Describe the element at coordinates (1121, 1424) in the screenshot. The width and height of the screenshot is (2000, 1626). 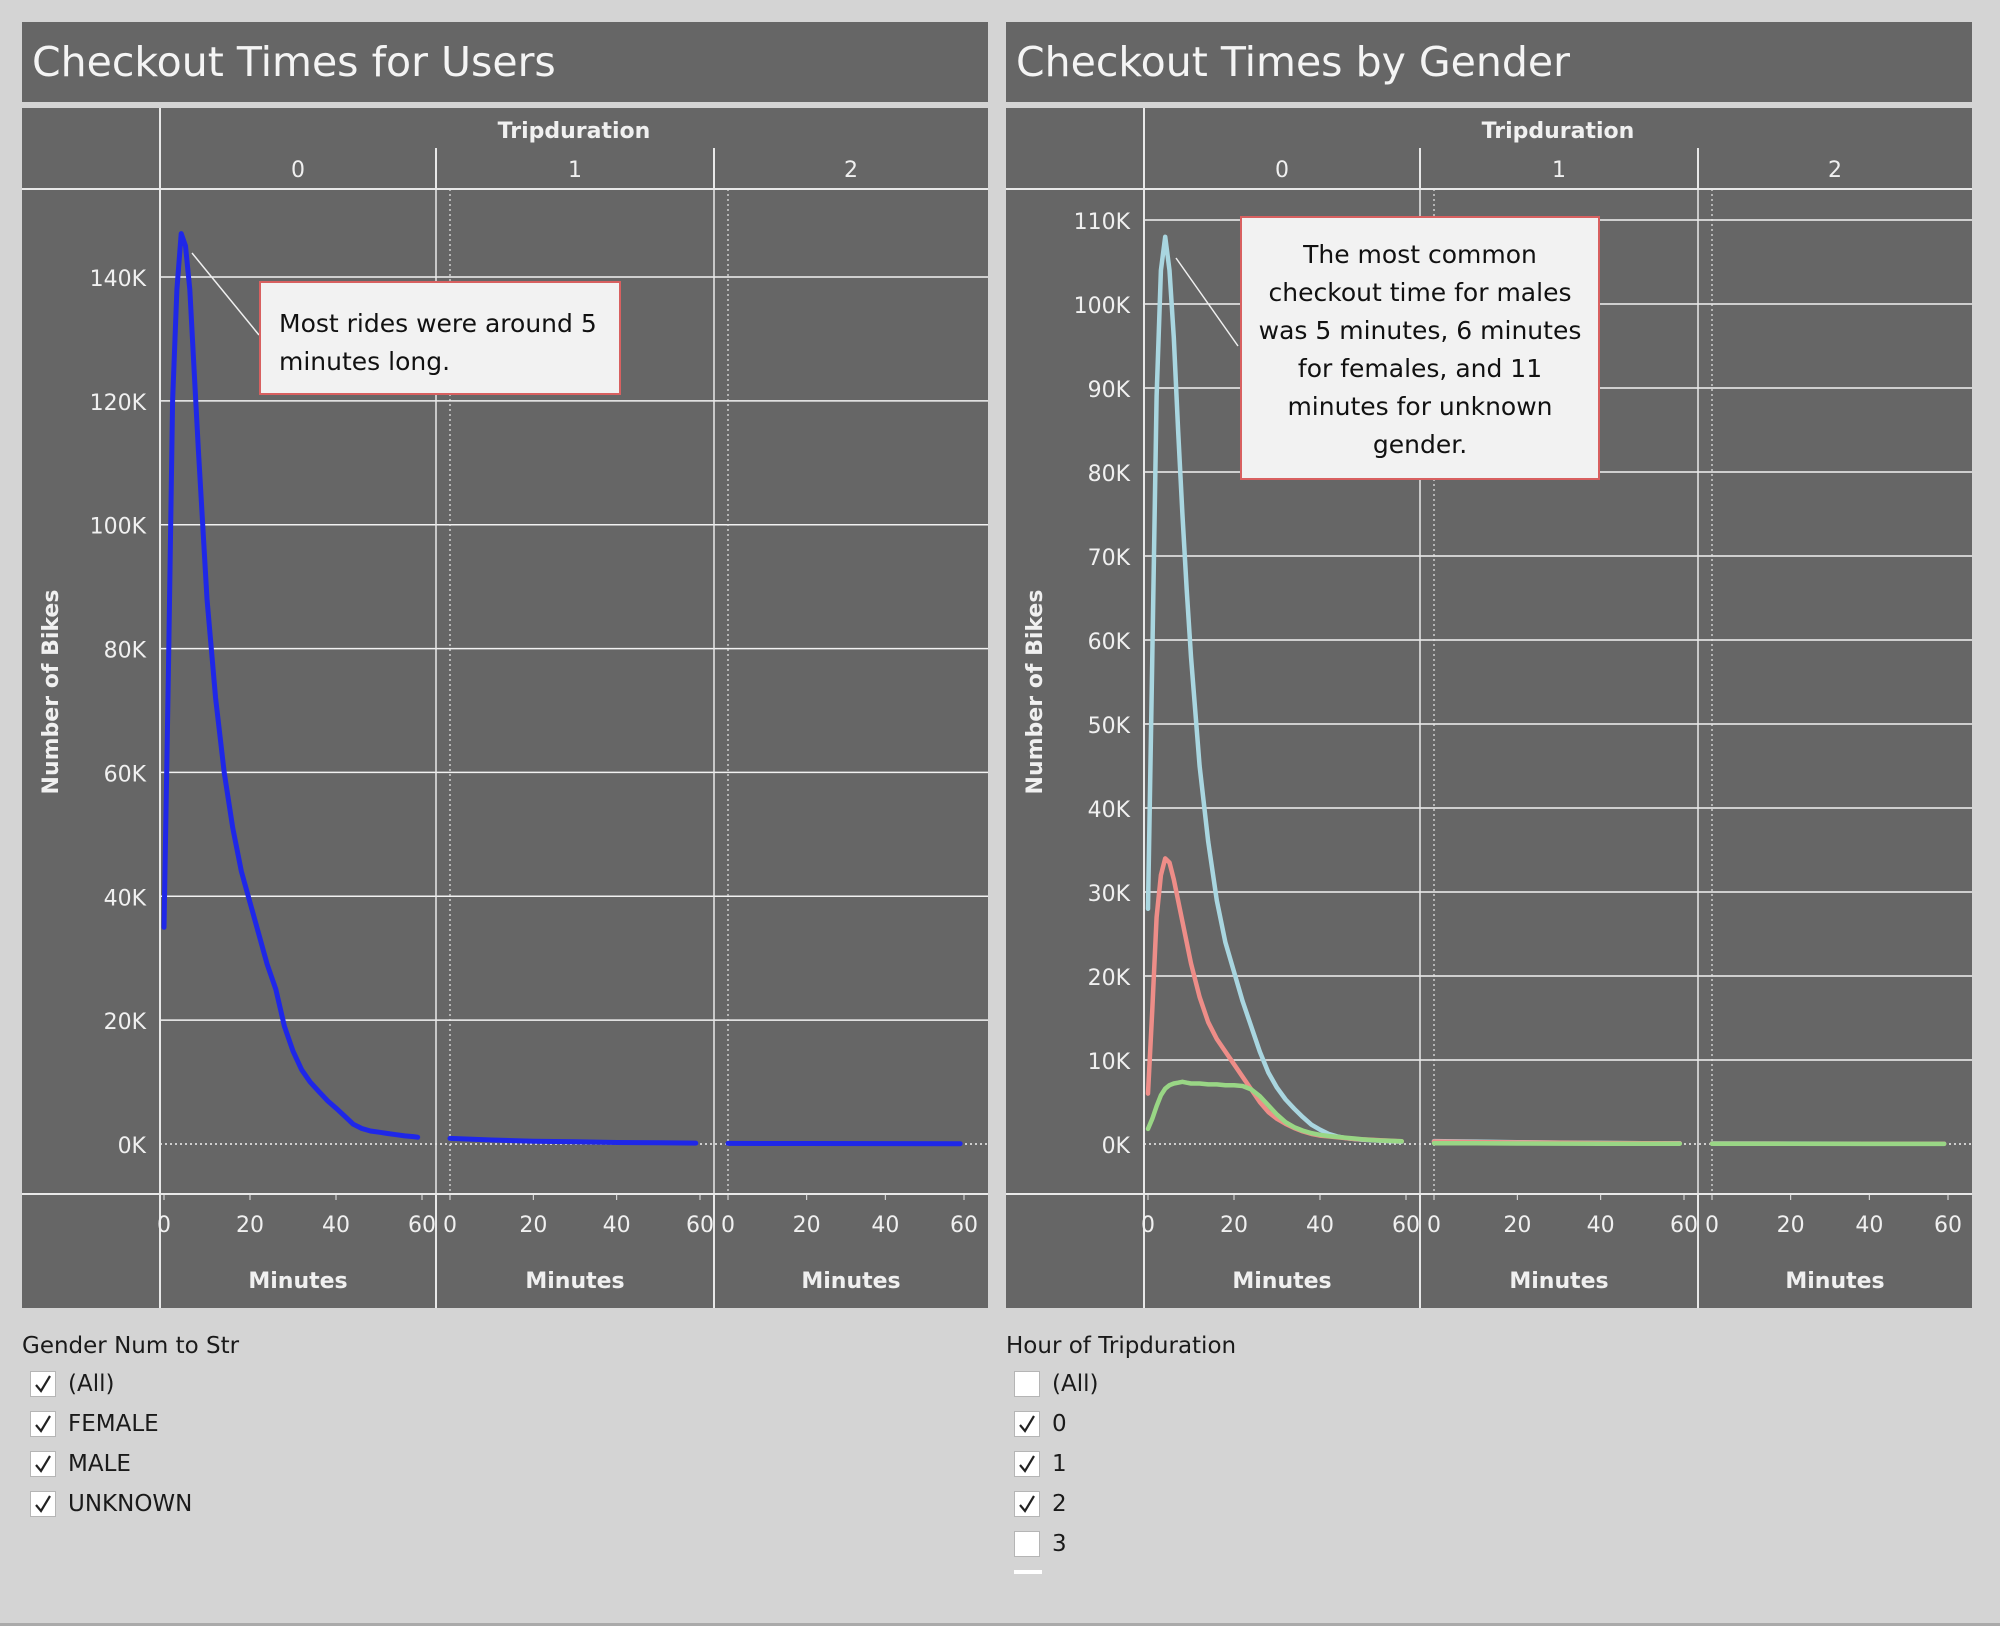
I see `hour-filter-option: 0` at that location.